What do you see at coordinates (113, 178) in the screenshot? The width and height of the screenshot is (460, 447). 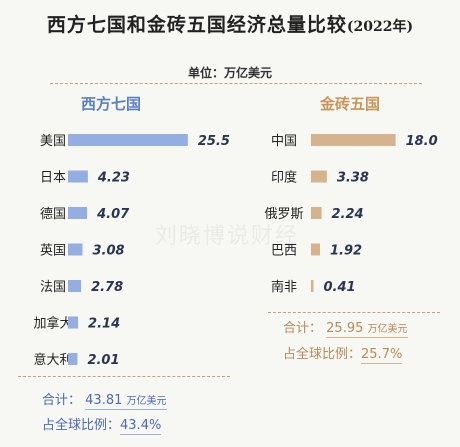 I see `west-value-label: 4.23` at bounding box center [113, 178].